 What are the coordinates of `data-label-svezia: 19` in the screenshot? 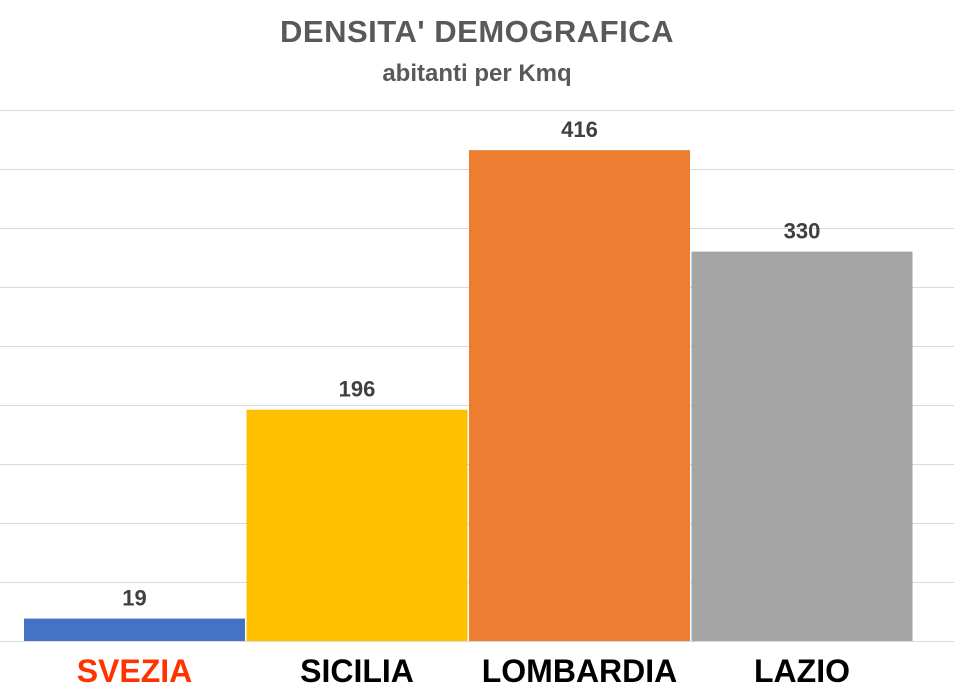 It's located at (134, 598).